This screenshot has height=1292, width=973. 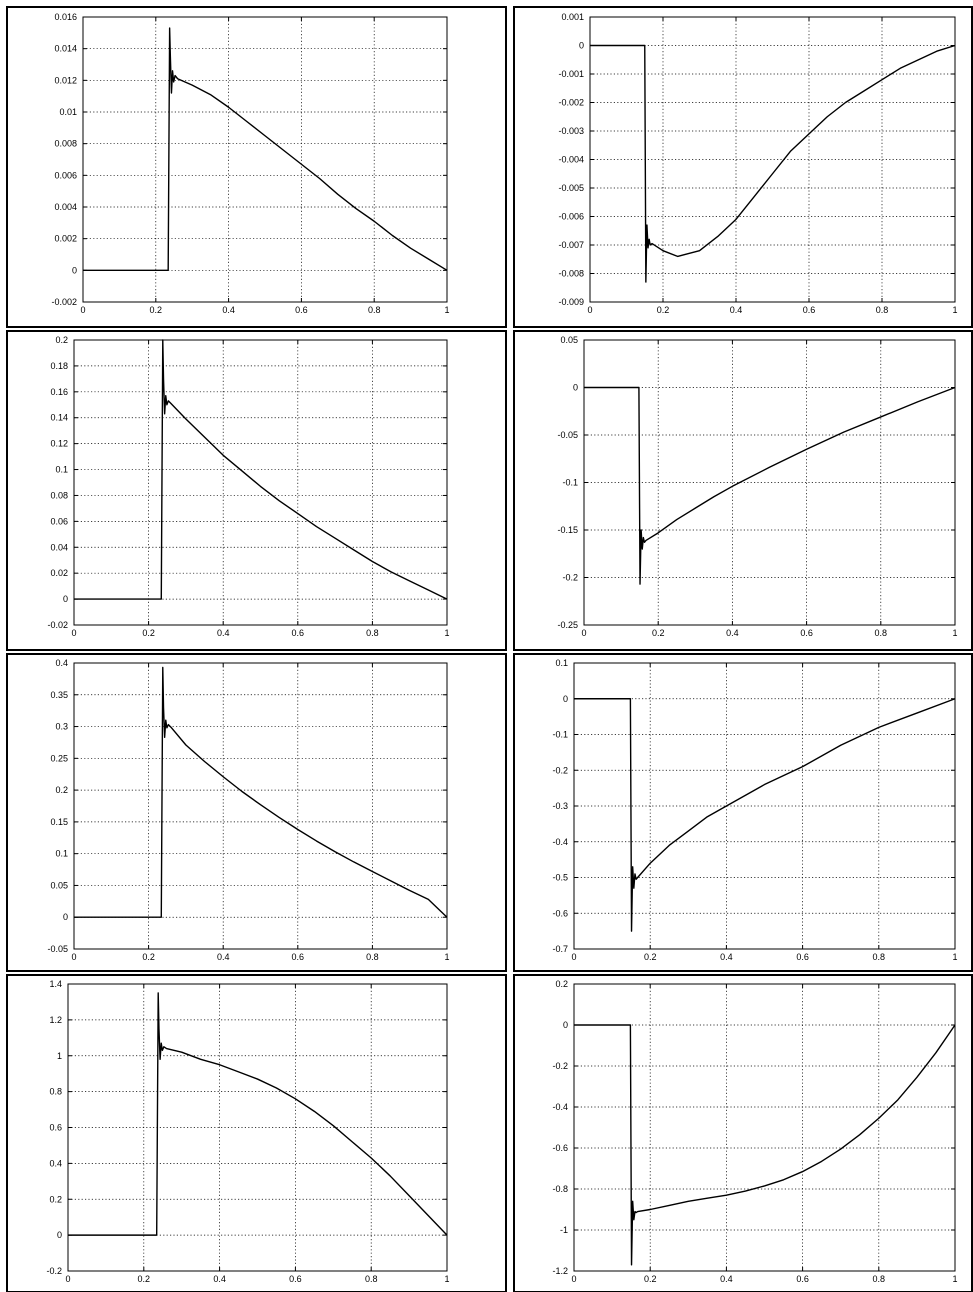 I want to click on y-tick-label: 0.014, so click(x=65, y=49).